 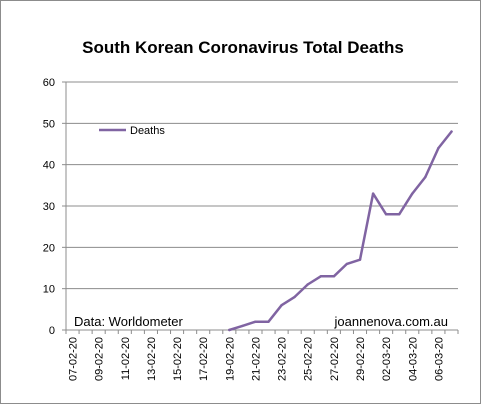 What do you see at coordinates (178, 359) in the screenshot?
I see `x-tick-label: 15-02-20` at bounding box center [178, 359].